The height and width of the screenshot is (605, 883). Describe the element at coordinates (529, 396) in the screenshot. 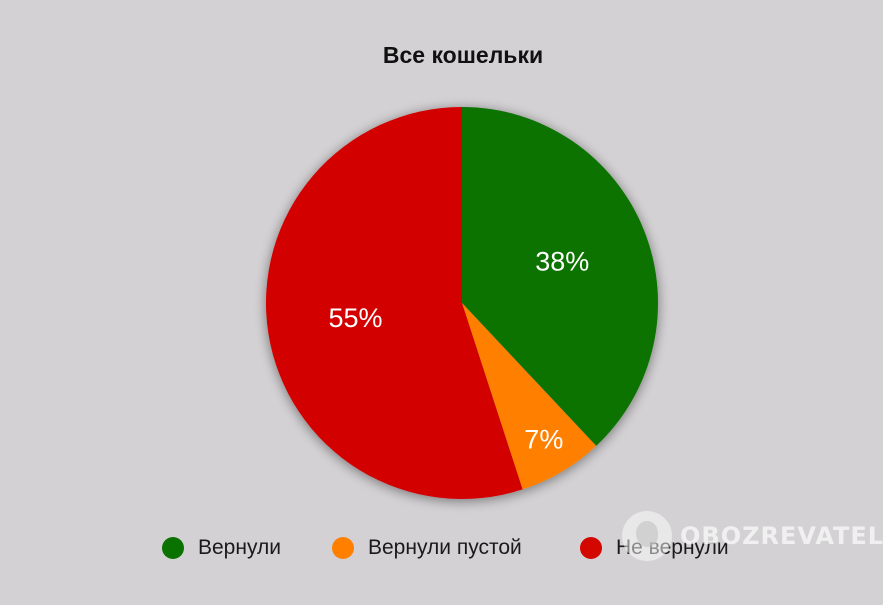

I see `slice-returned-empty` at that location.